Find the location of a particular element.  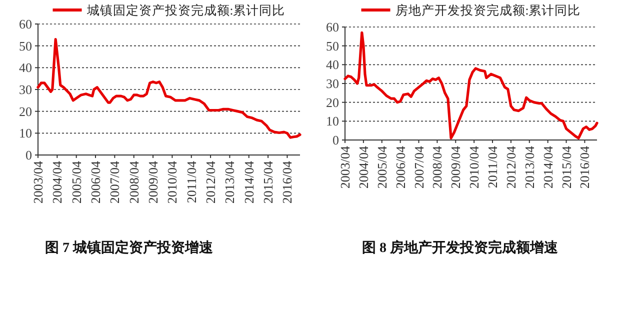

text: 图 8 房地产开发投资完成额增速 is located at coordinates (460, 247).